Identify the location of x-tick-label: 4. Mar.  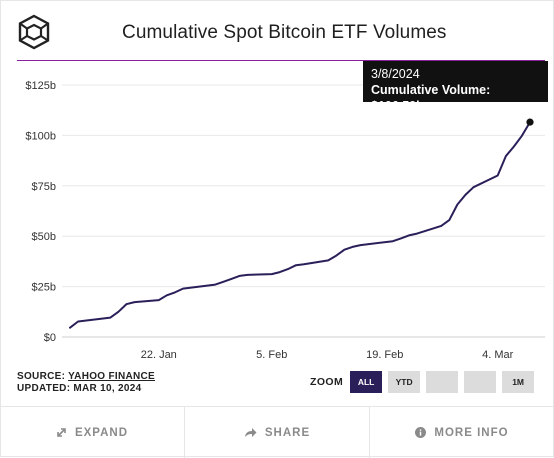
(498, 355).